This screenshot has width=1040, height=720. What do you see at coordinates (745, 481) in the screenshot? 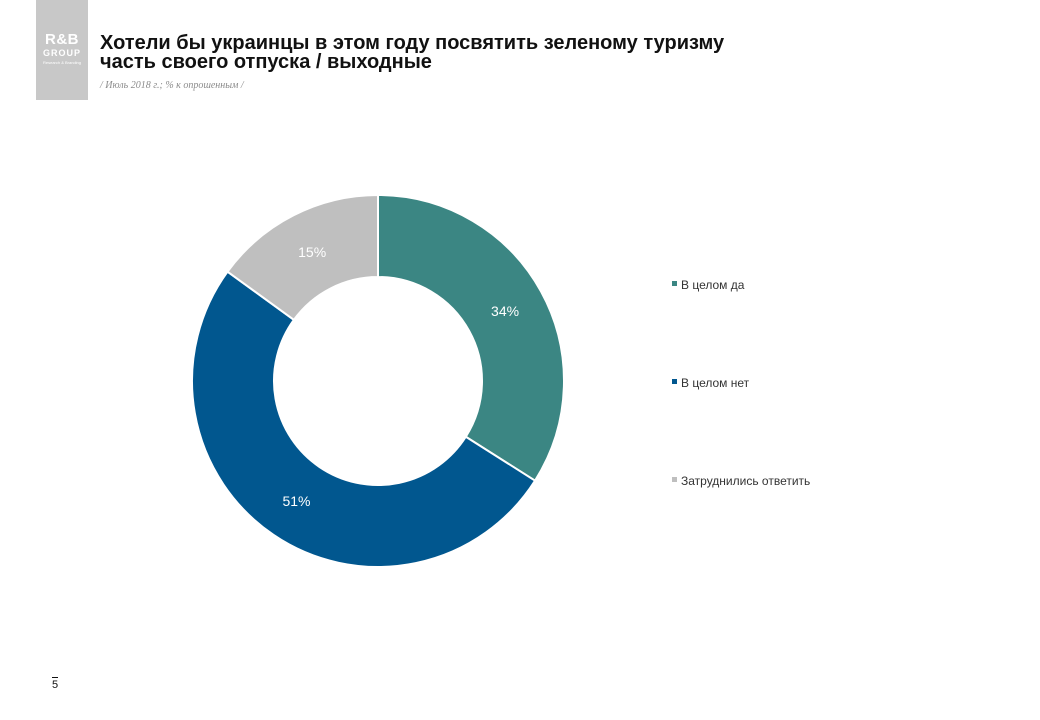
I see `legend-label: Затруднились ответить` at bounding box center [745, 481].